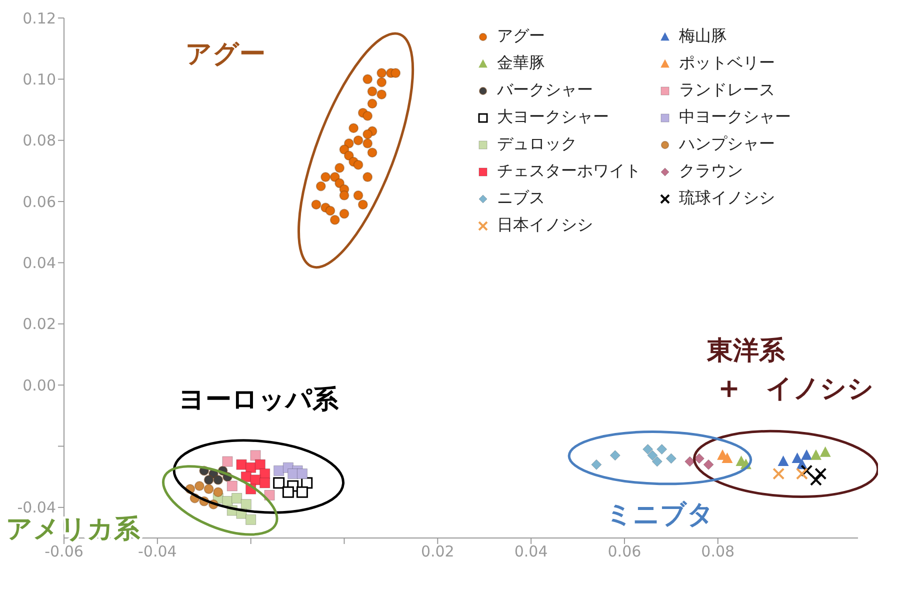 The width and height of the screenshot is (899, 596). Describe the element at coordinates (39, 263) in the screenshot. I see `y-tick-label: 0.04` at that location.